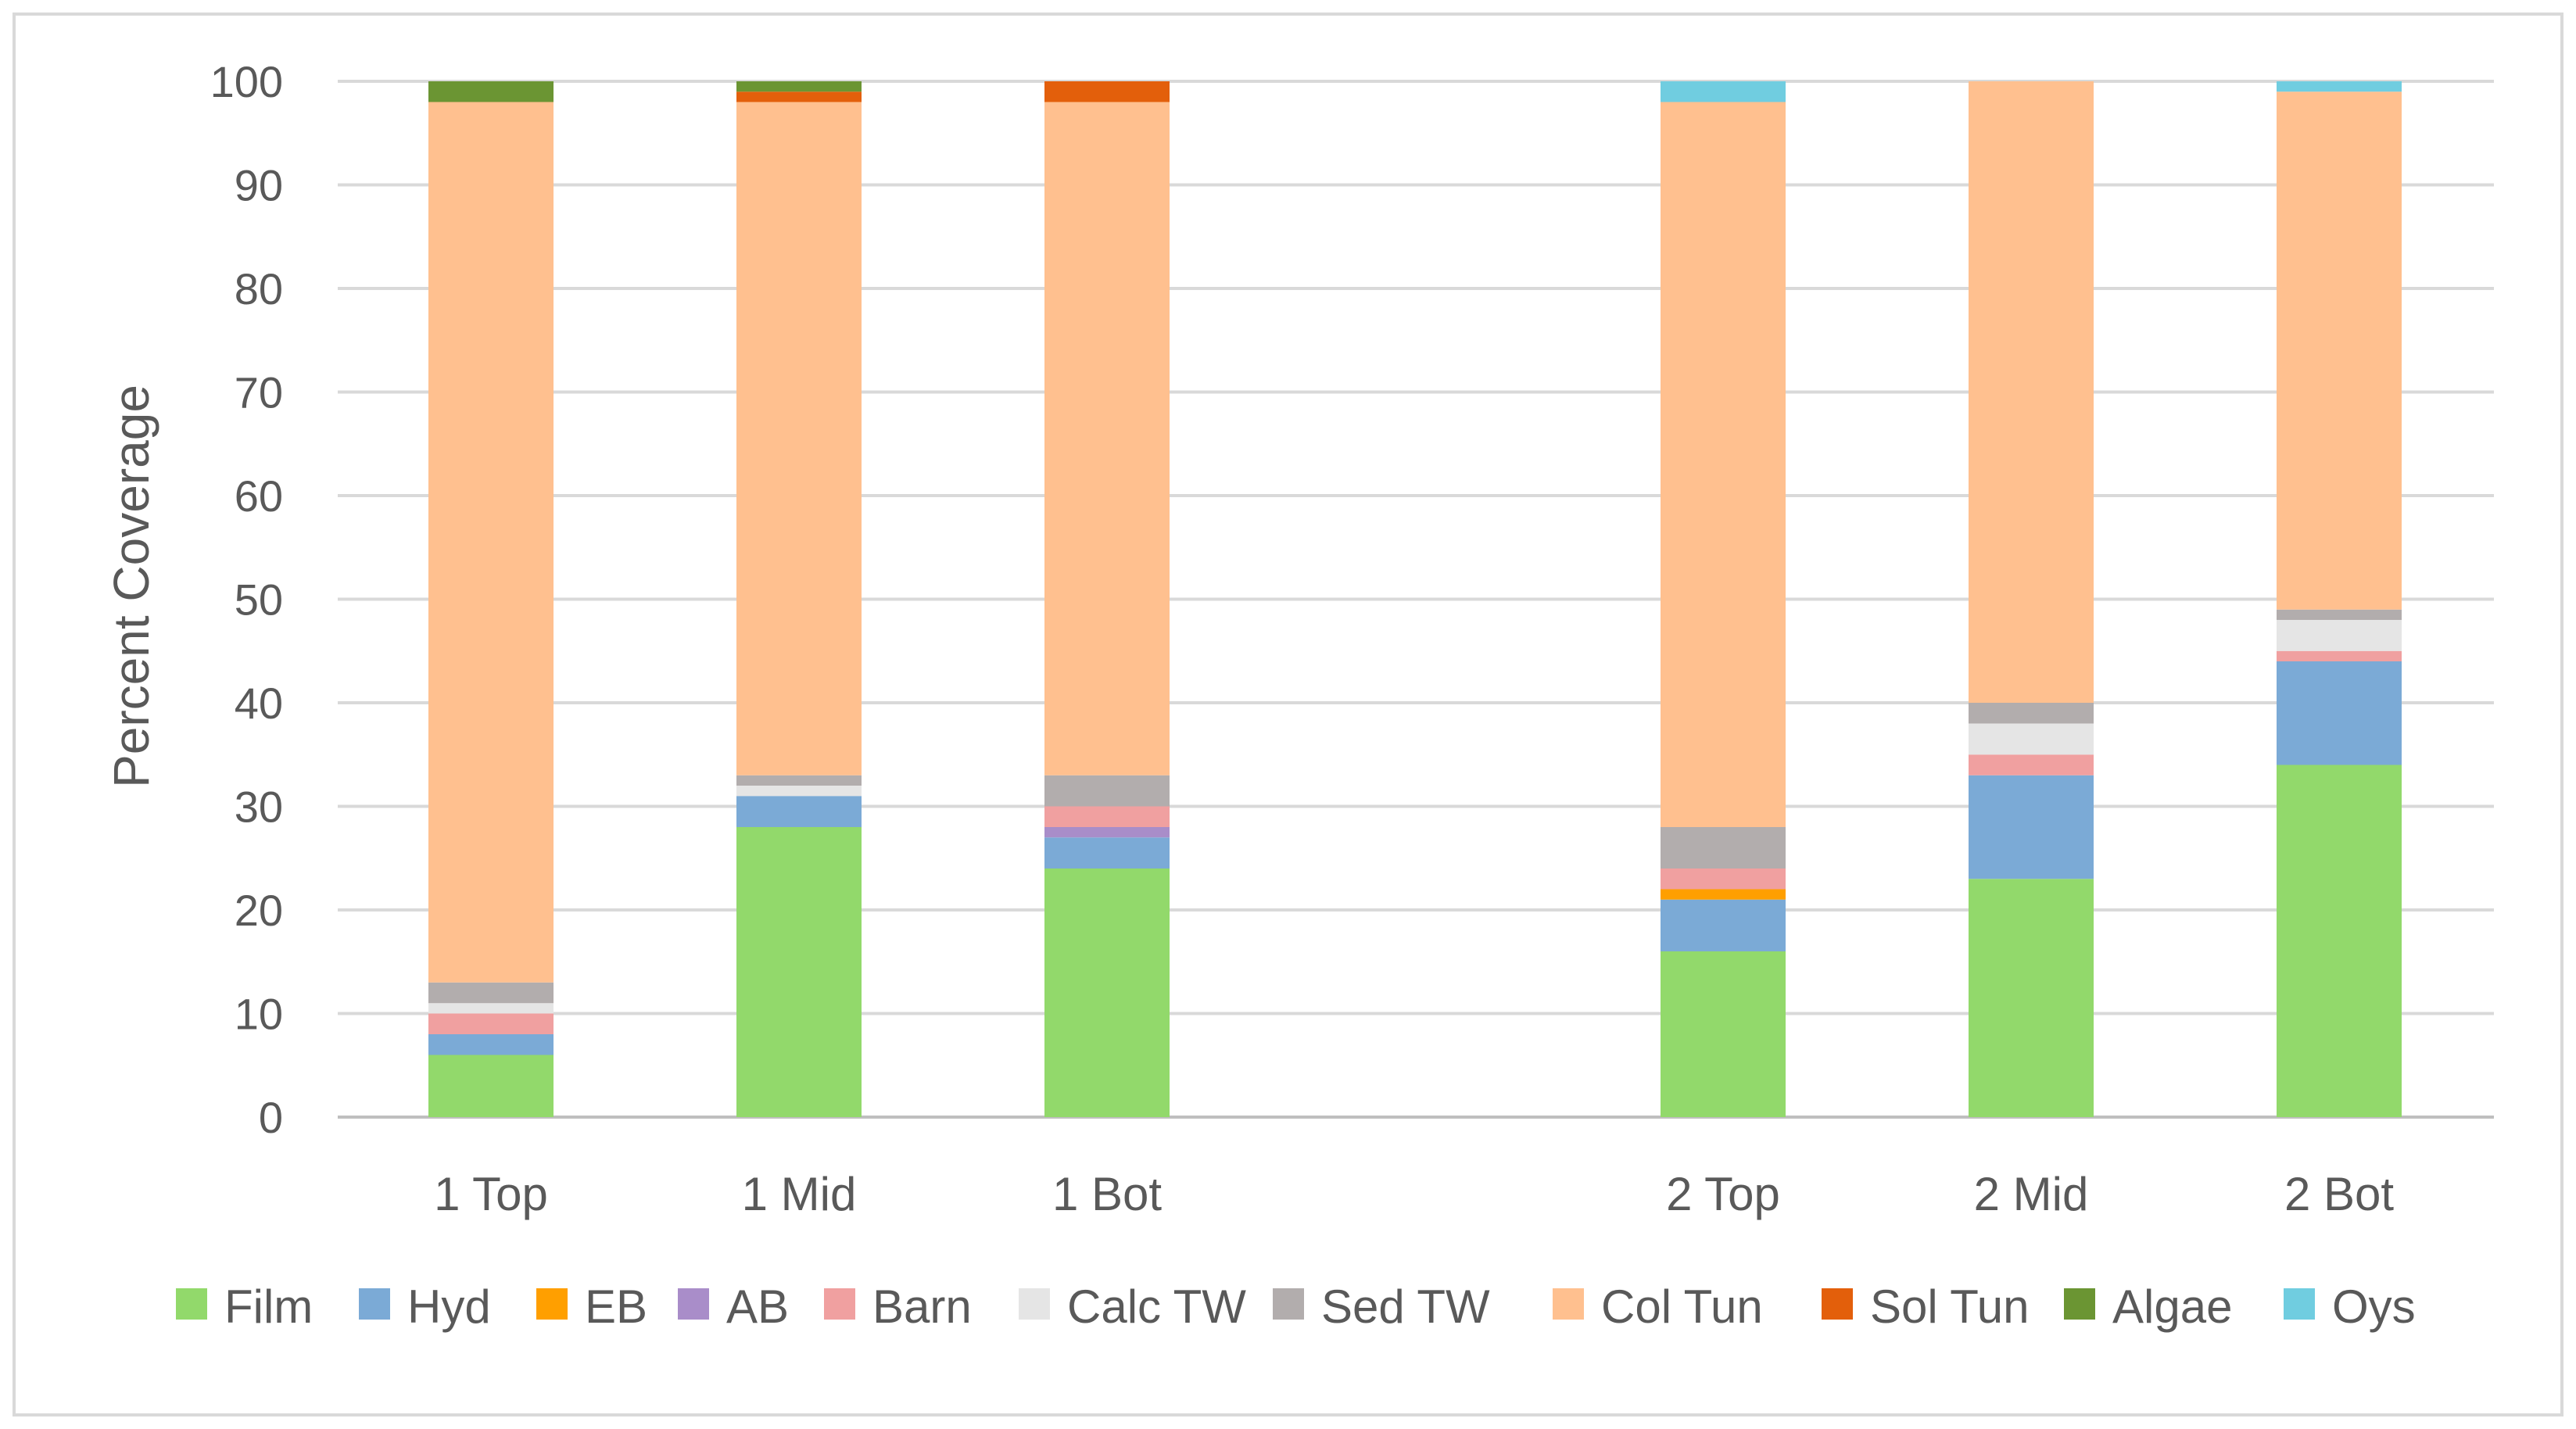  I want to click on legend-label-ab: AB, so click(757, 1306).